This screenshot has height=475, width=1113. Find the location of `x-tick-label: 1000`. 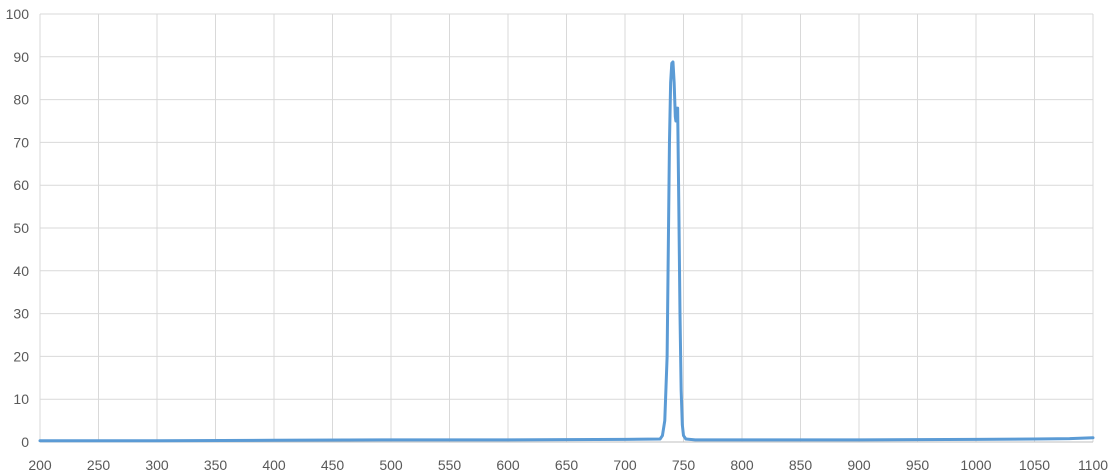

x-tick-label: 1000 is located at coordinates (975, 465).